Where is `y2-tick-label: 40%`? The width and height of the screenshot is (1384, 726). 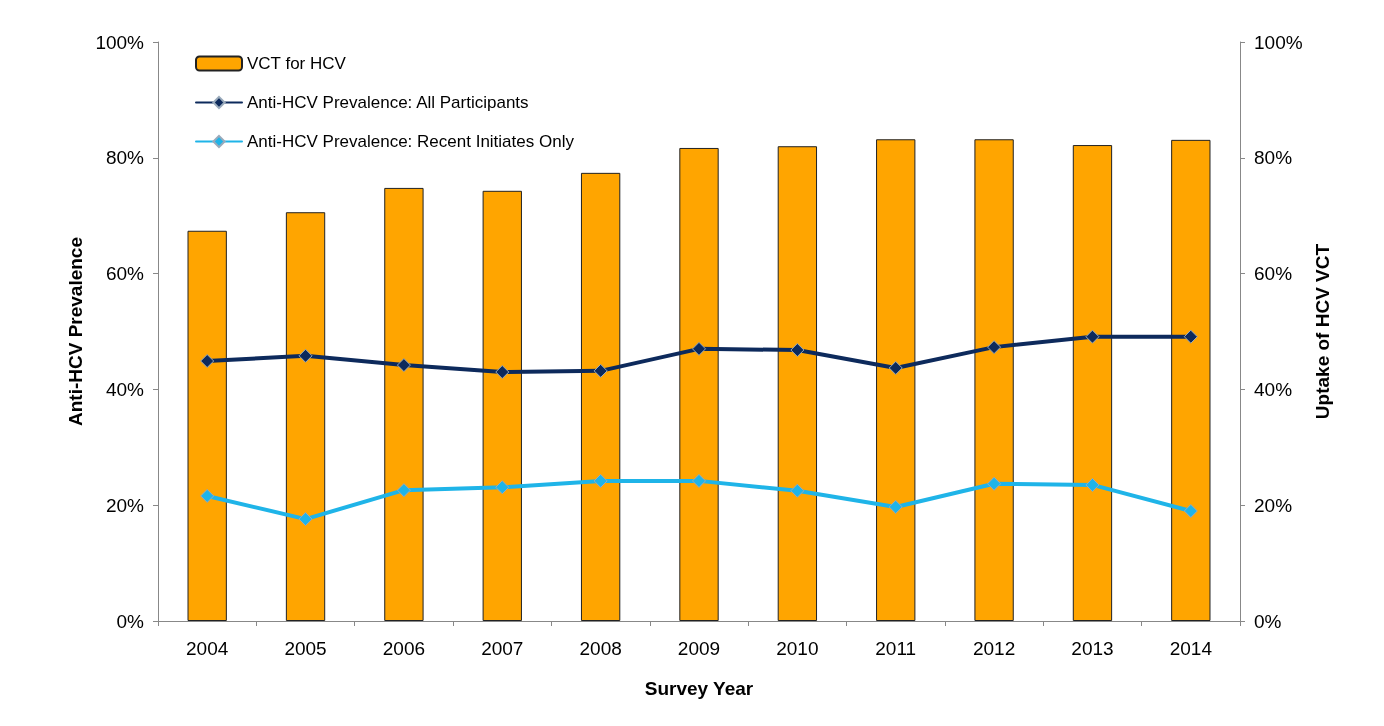 y2-tick-label: 40% is located at coordinates (1273, 389).